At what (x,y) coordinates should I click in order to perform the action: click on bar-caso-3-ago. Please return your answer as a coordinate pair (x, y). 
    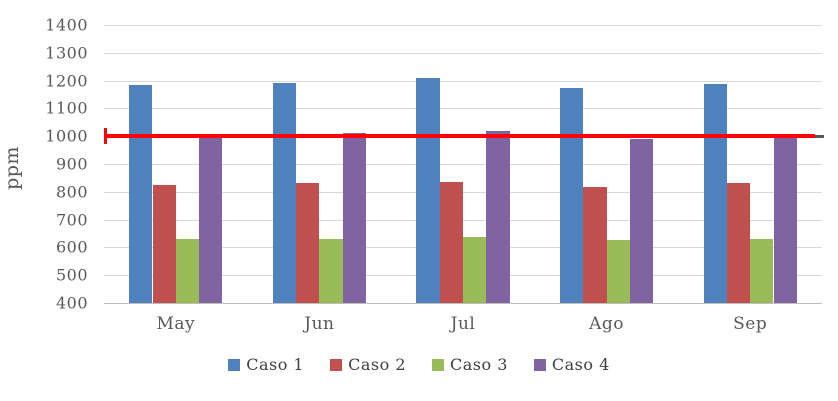
    Looking at the image, I should click on (618, 271).